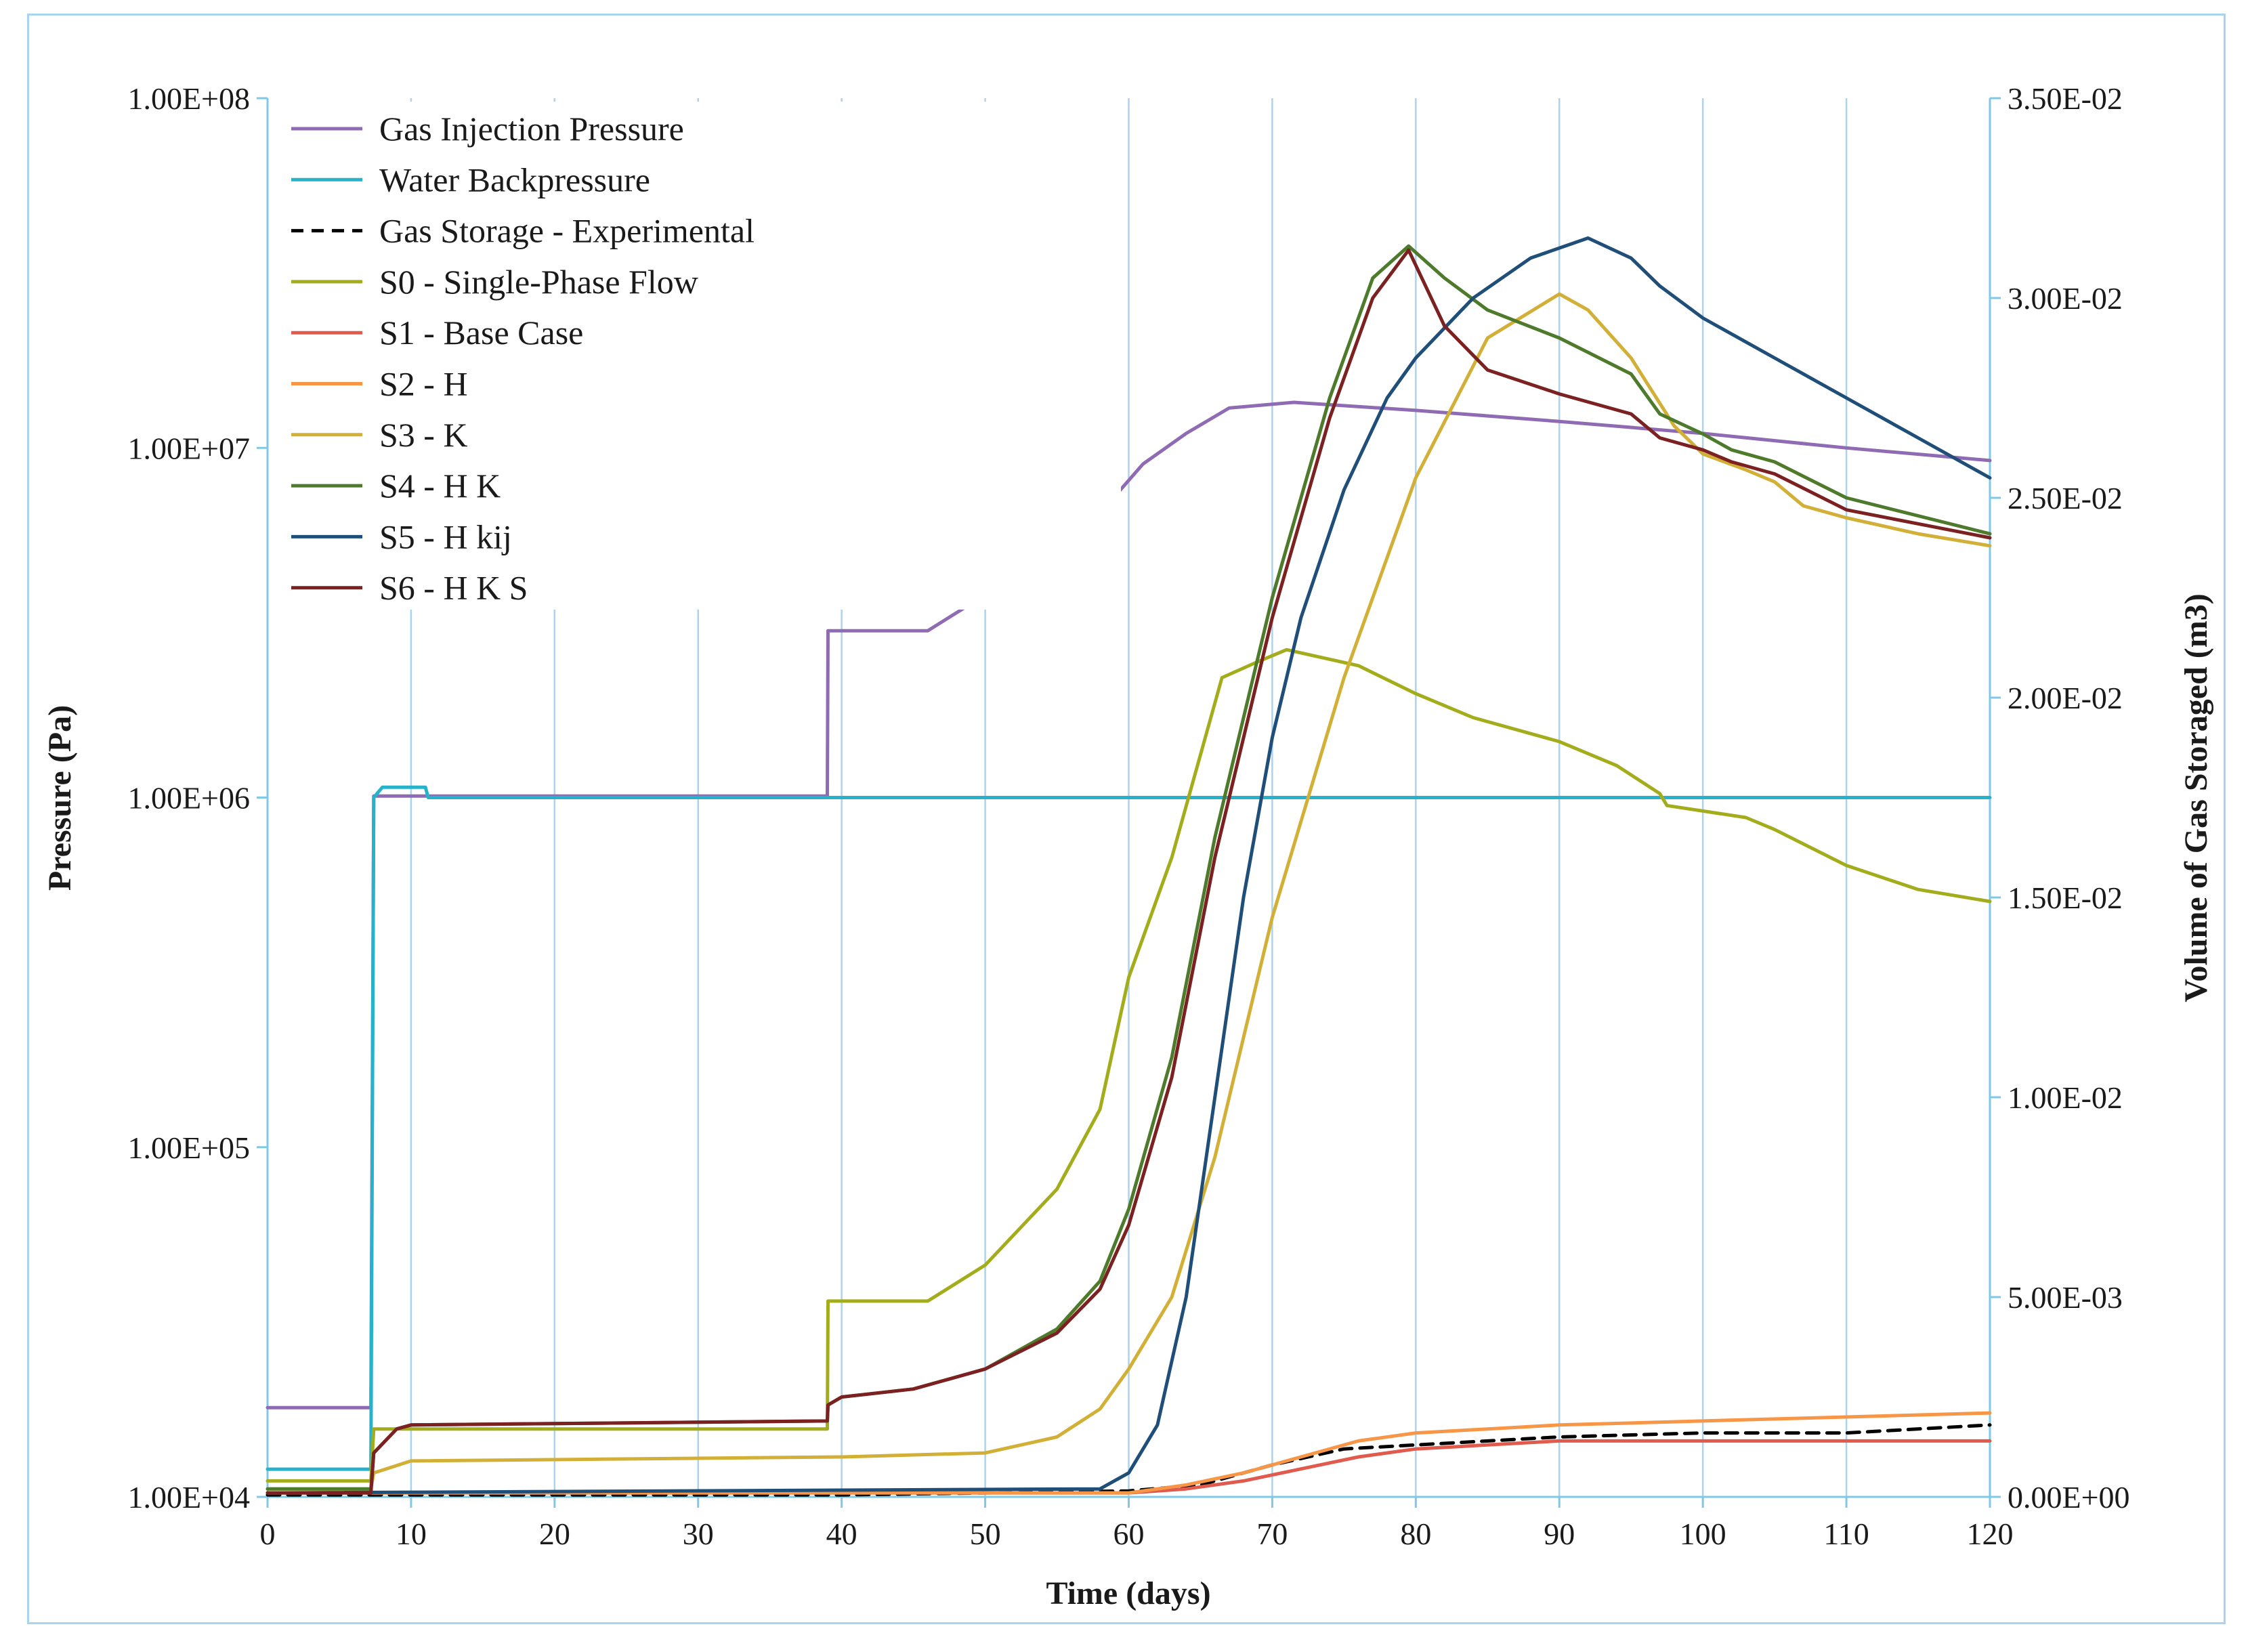  I want to click on y2-tick-label: 5.00E-03, so click(2065, 1298).